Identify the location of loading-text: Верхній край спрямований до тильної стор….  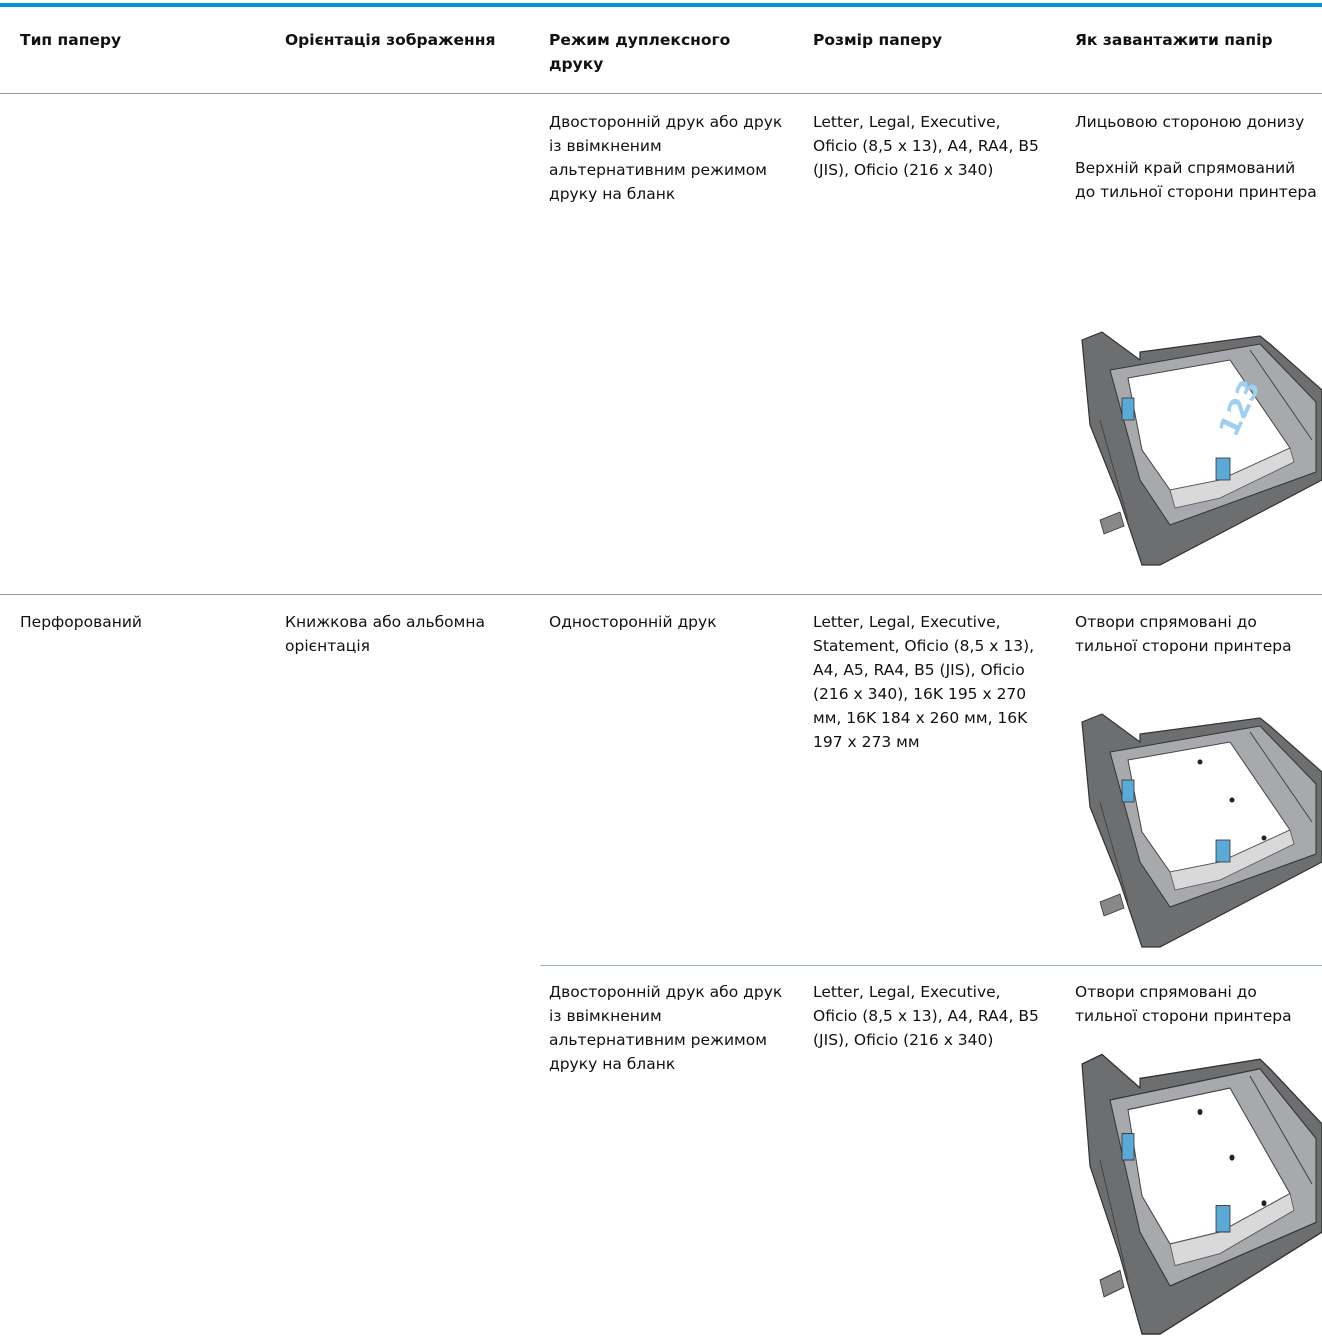
(1196, 180).